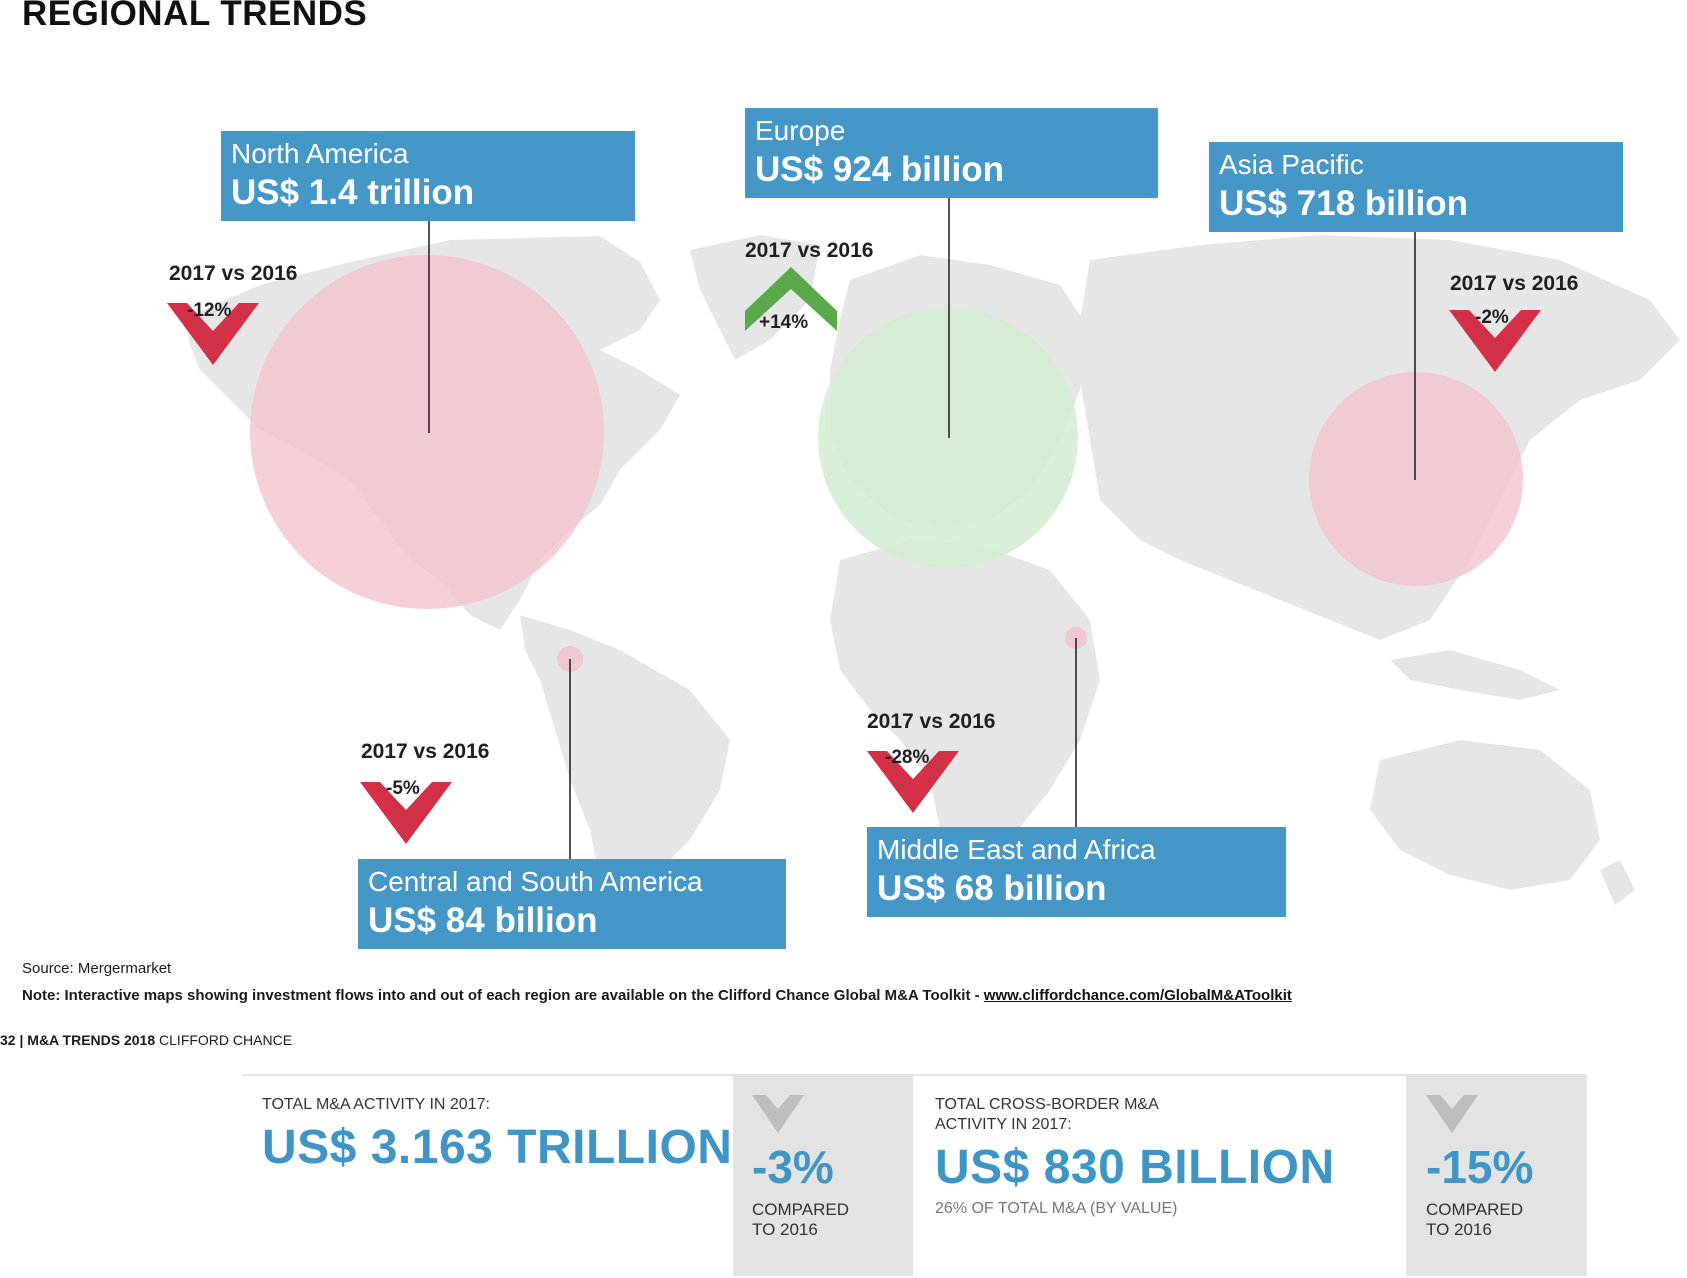 Image resolution: width=1687 pixels, height=1278 pixels. Describe the element at coordinates (497, 1147) in the screenshot. I see `stat-value-total: US$ 3.163 TRILLION` at that location.